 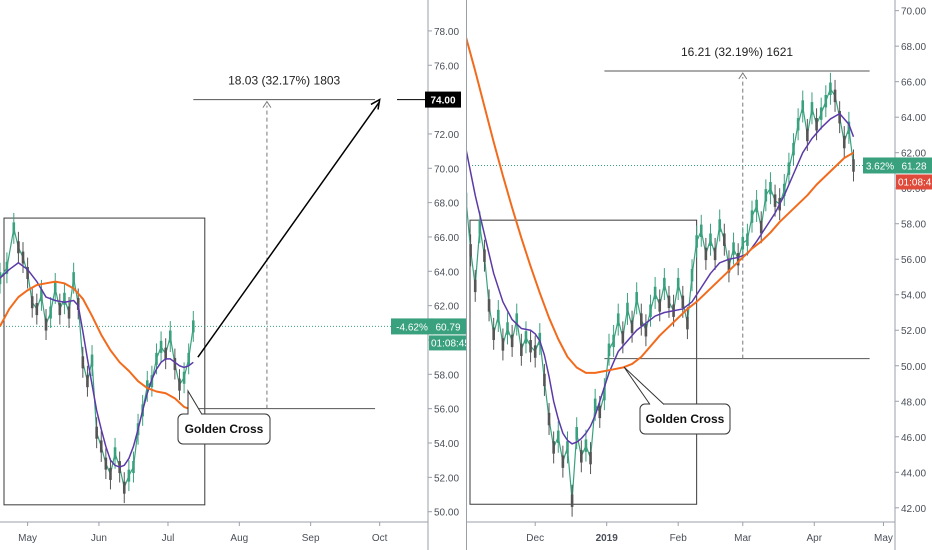 I want to click on measure-arrowhead, so click(x=267, y=104).